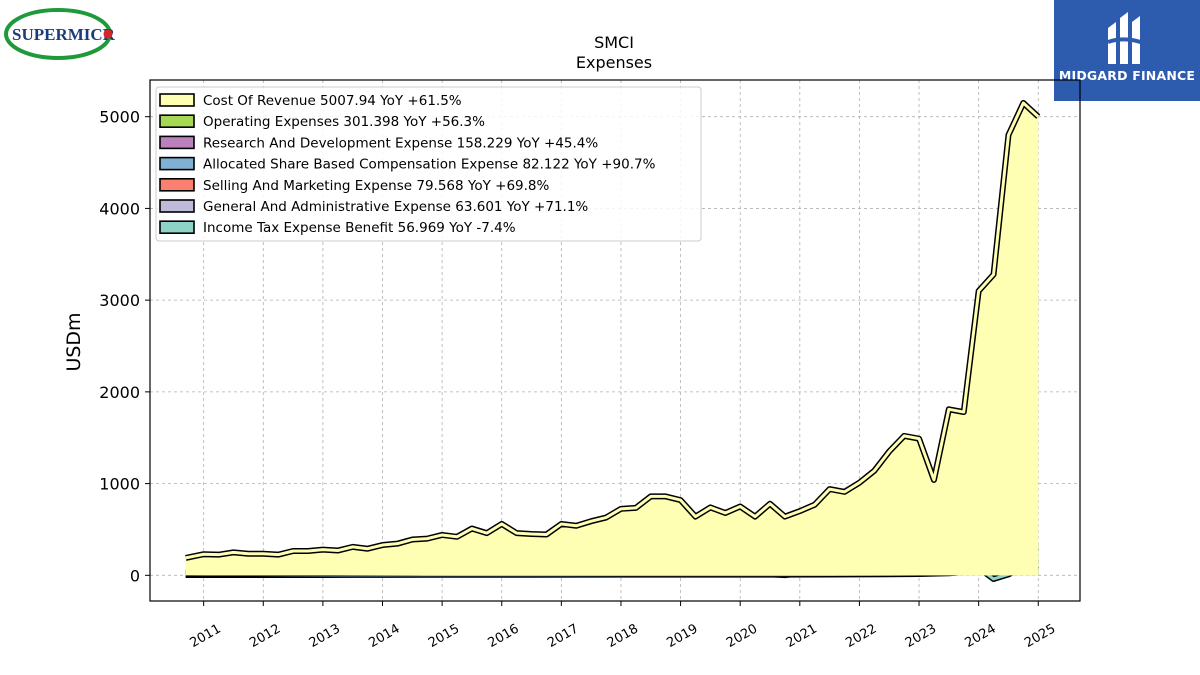 This screenshot has width=1200, height=675. Describe the element at coordinates (504, 636) in the screenshot. I see `x-tick-label: 2016` at that location.